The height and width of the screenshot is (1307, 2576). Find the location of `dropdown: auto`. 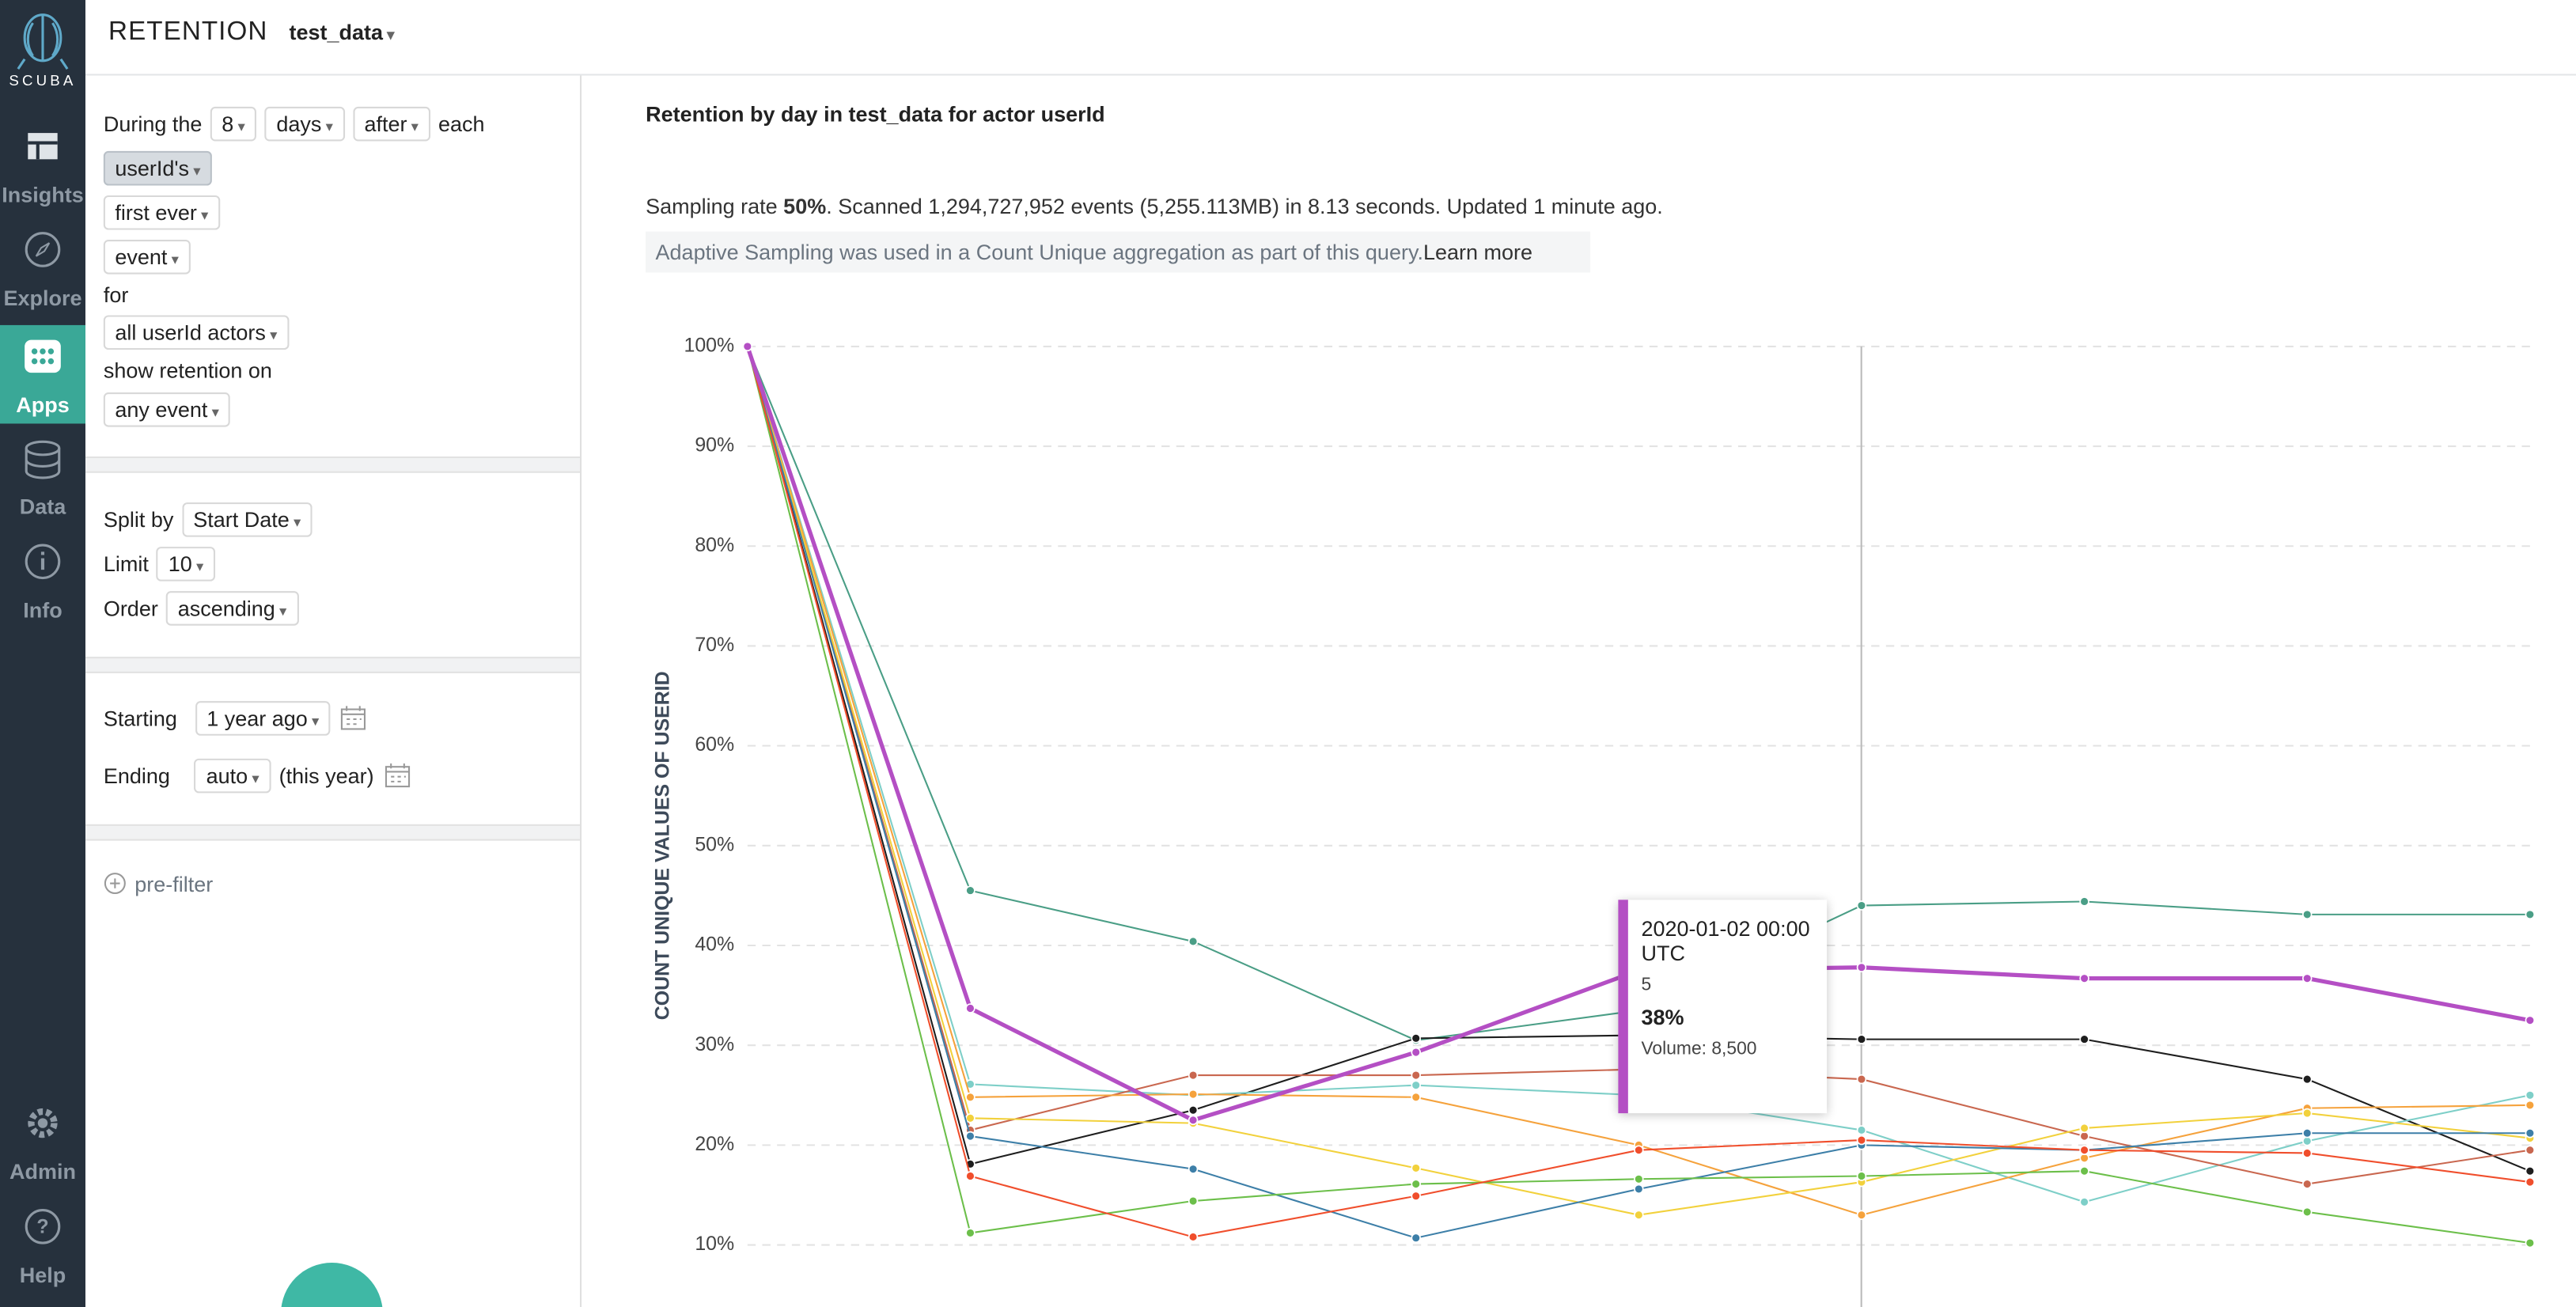

dropdown: auto is located at coordinates (233, 775).